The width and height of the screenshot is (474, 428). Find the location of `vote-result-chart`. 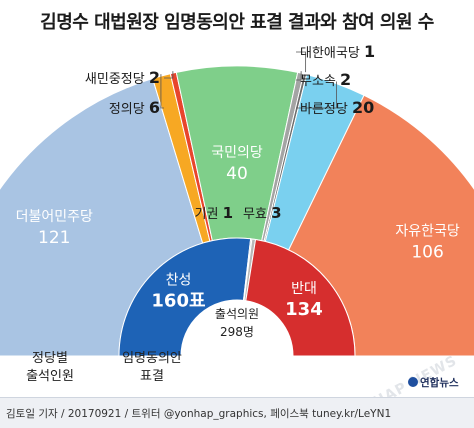

vote-result-chart is located at coordinates (237, 297).